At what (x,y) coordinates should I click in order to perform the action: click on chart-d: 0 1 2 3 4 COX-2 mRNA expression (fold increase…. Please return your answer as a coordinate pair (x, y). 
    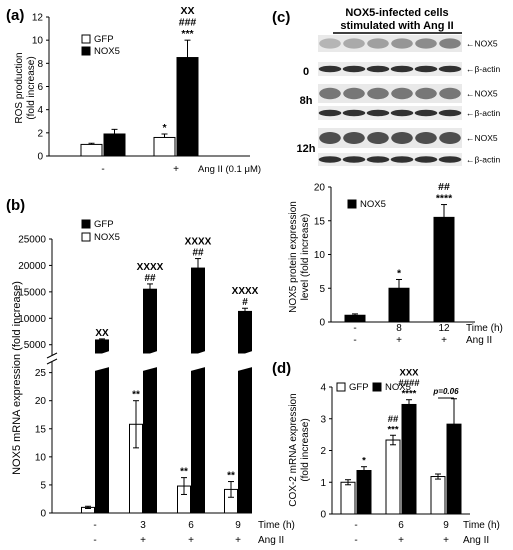
    Looking at the image, I should click on (394, 457).